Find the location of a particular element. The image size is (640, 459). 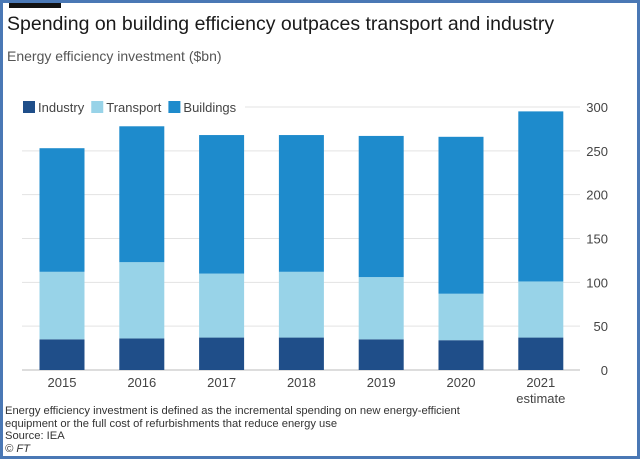

x-tick-label: 2019 is located at coordinates (381, 382).